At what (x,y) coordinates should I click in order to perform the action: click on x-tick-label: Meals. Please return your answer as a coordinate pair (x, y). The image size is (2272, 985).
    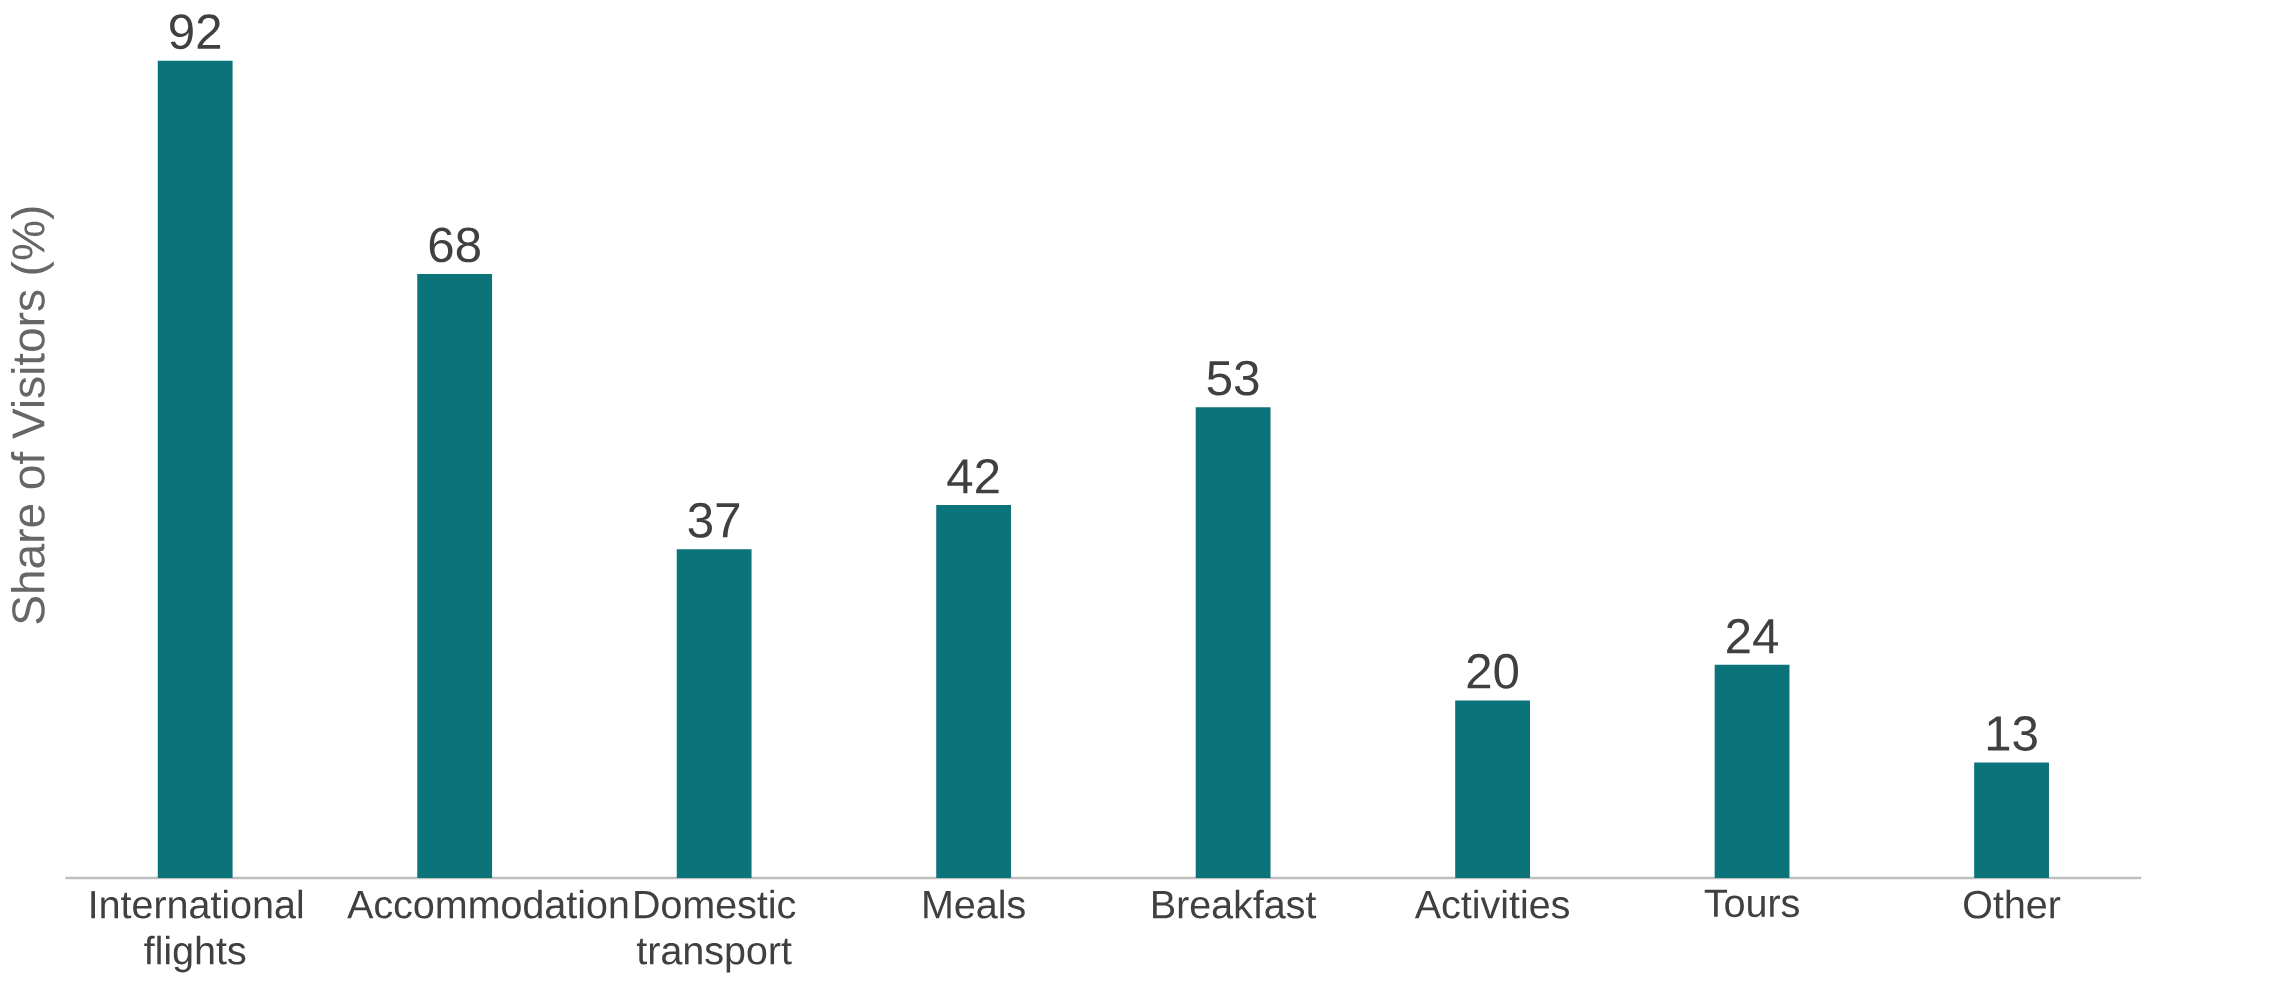
    Looking at the image, I should click on (974, 904).